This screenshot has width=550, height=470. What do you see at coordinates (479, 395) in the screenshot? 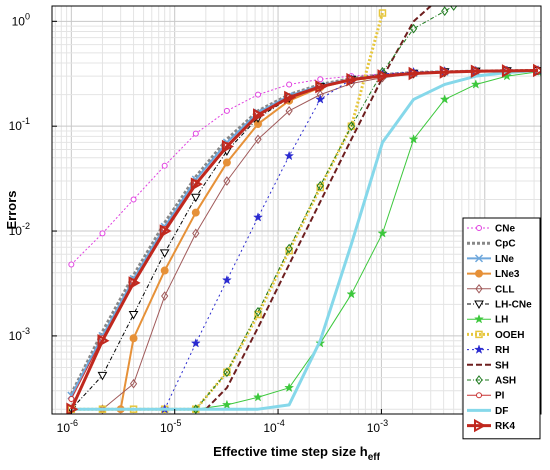
I see `legend-marker-pi` at bounding box center [479, 395].